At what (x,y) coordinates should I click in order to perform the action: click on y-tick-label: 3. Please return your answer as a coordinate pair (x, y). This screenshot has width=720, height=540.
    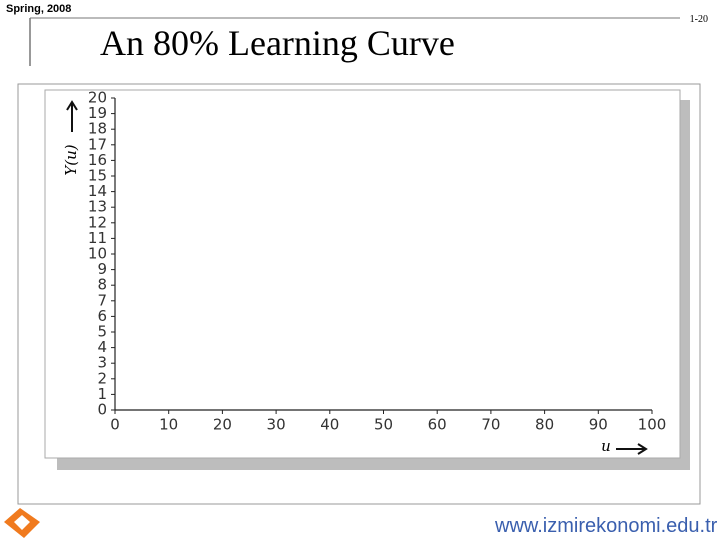
    Looking at the image, I should click on (102, 363).